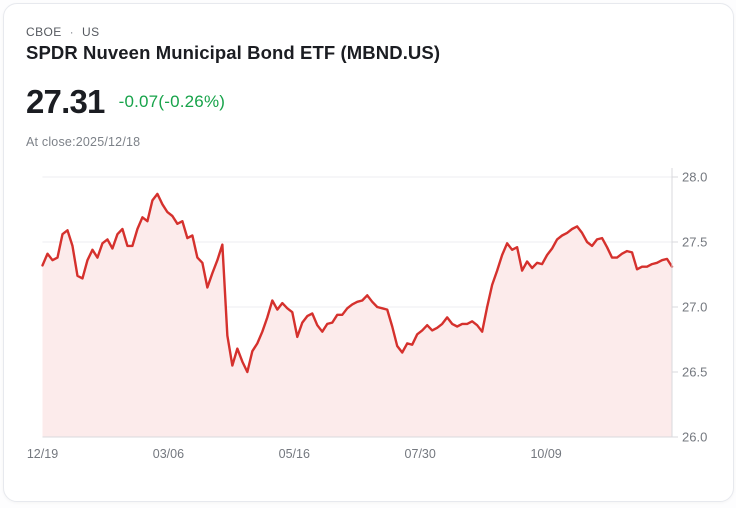 The width and height of the screenshot is (736, 508). I want to click on y-tick-label: 27.5, so click(694, 242).